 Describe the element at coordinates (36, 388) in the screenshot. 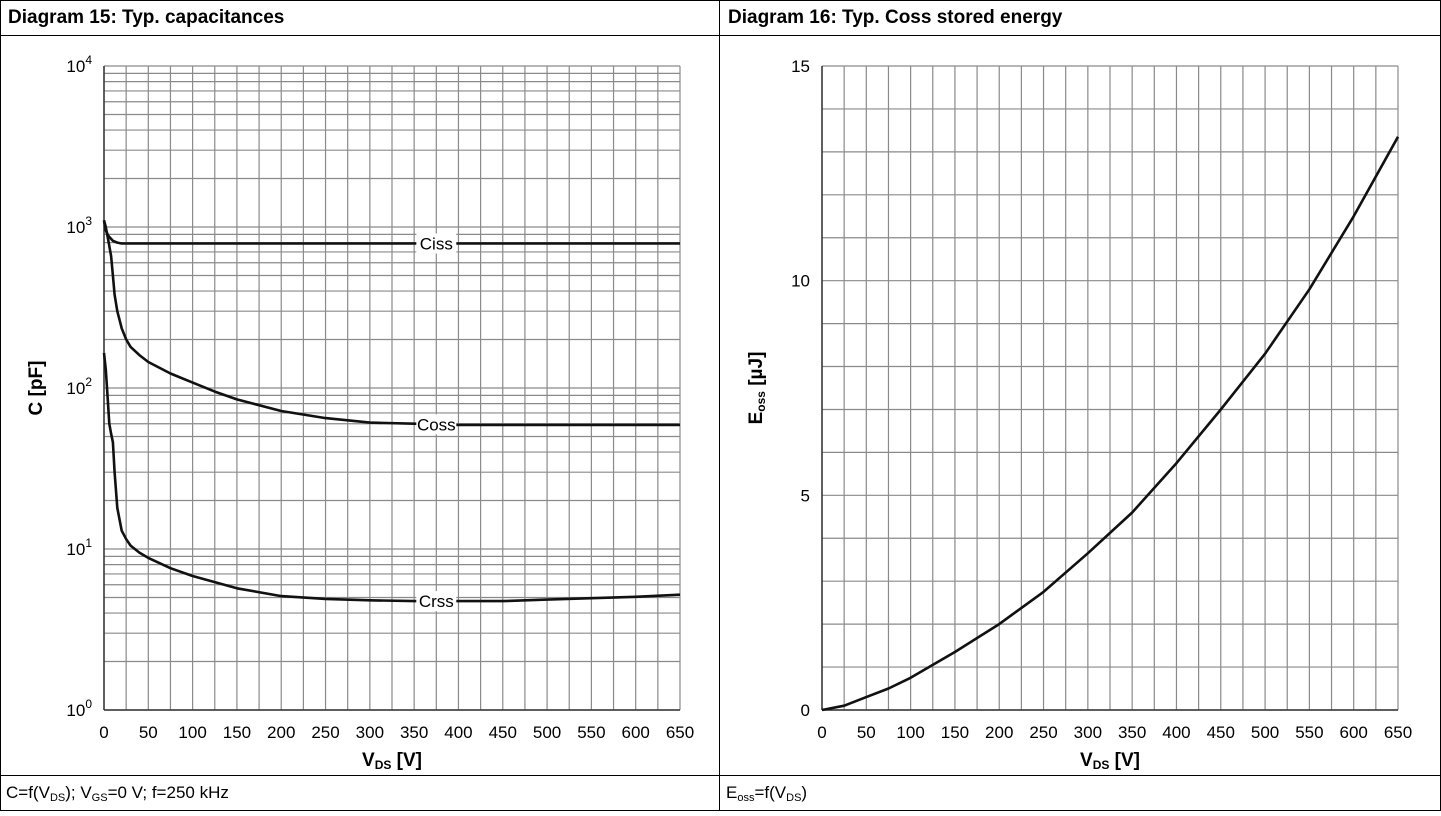

I see `y-axis-label: C [pF]` at that location.